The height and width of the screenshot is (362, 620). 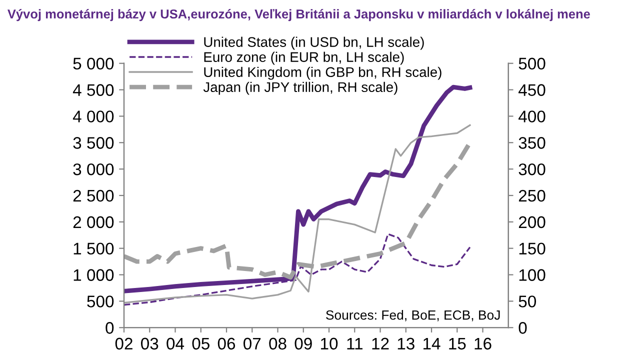 What do you see at coordinates (252, 344) in the screenshot?
I see `x-tick-label: 07` at bounding box center [252, 344].